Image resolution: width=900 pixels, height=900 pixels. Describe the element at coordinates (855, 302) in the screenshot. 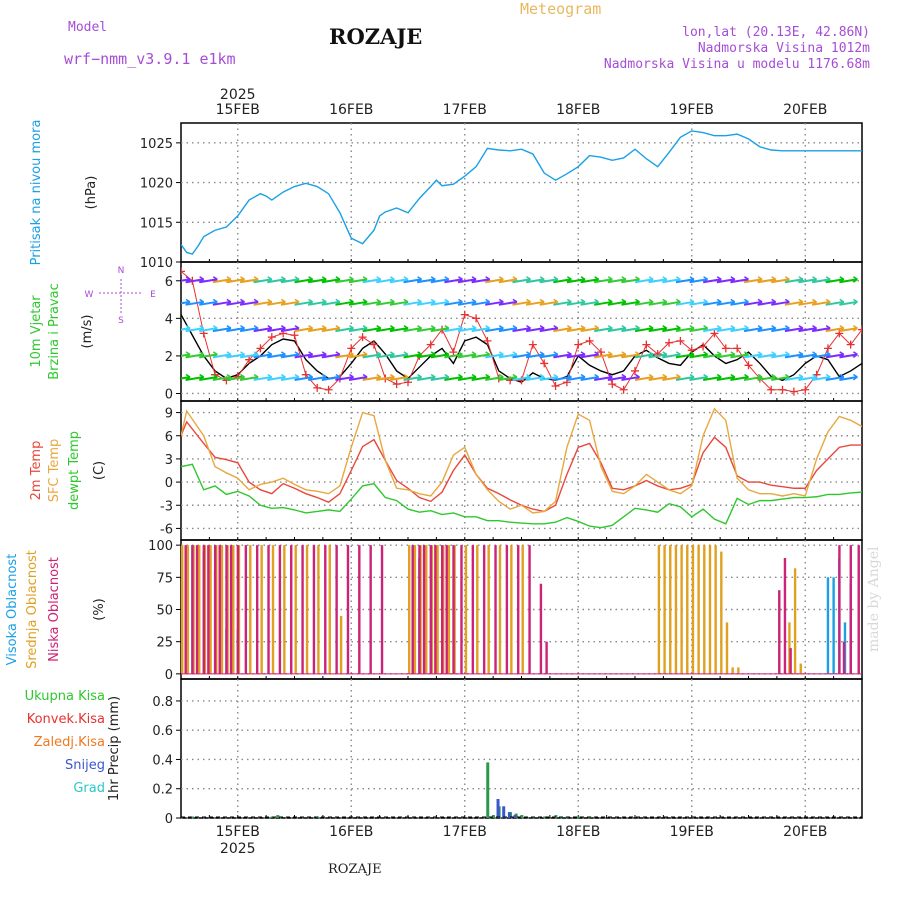

I see `wind-arrow-head` at that location.